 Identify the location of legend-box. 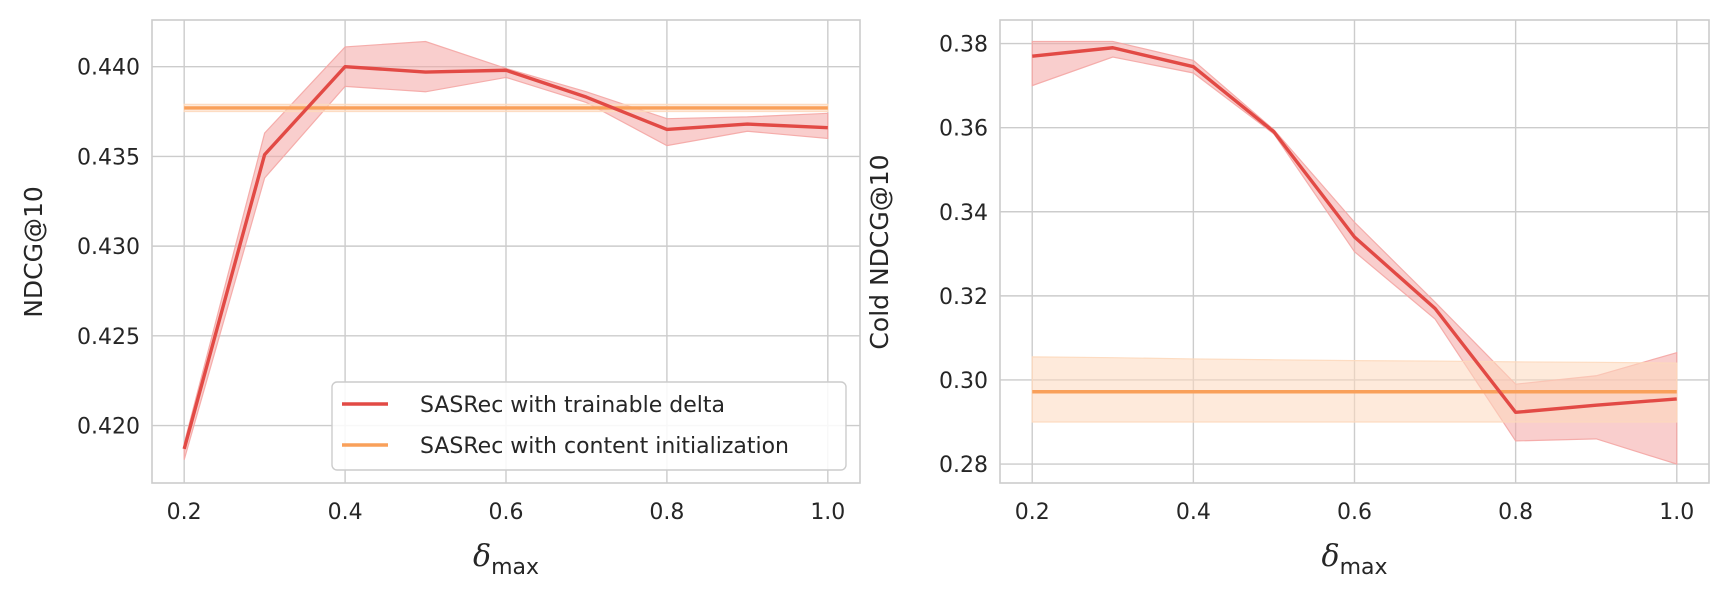
(589, 426).